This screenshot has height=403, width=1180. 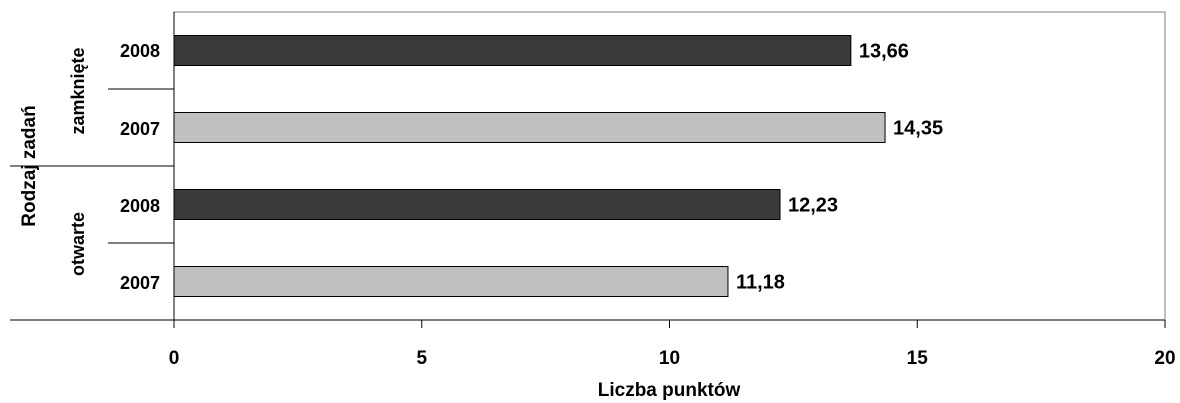 What do you see at coordinates (529, 127) in the screenshot?
I see `bar-zamknięte-2007` at bounding box center [529, 127].